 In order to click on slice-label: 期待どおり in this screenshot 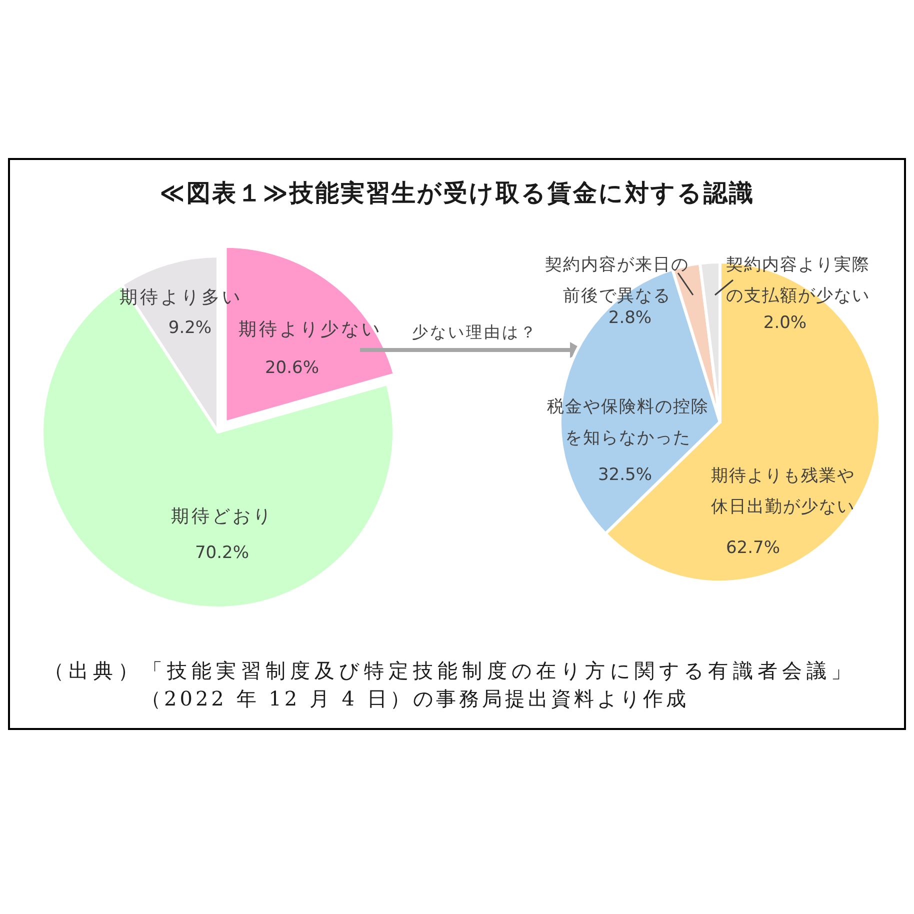, I will do `click(222, 517)`.